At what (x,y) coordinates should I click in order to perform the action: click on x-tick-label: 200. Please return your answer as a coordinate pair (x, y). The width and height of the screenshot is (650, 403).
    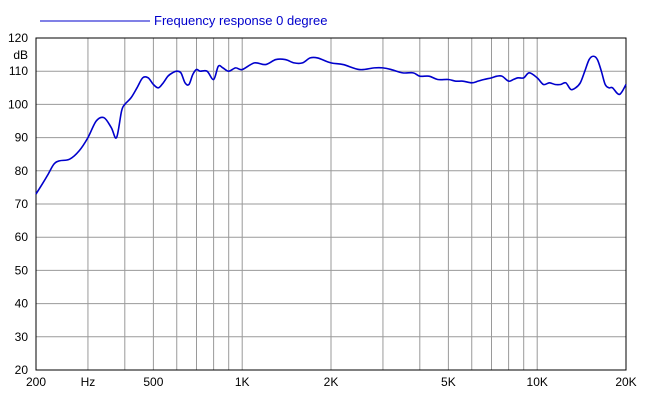
    Looking at the image, I should click on (36, 382).